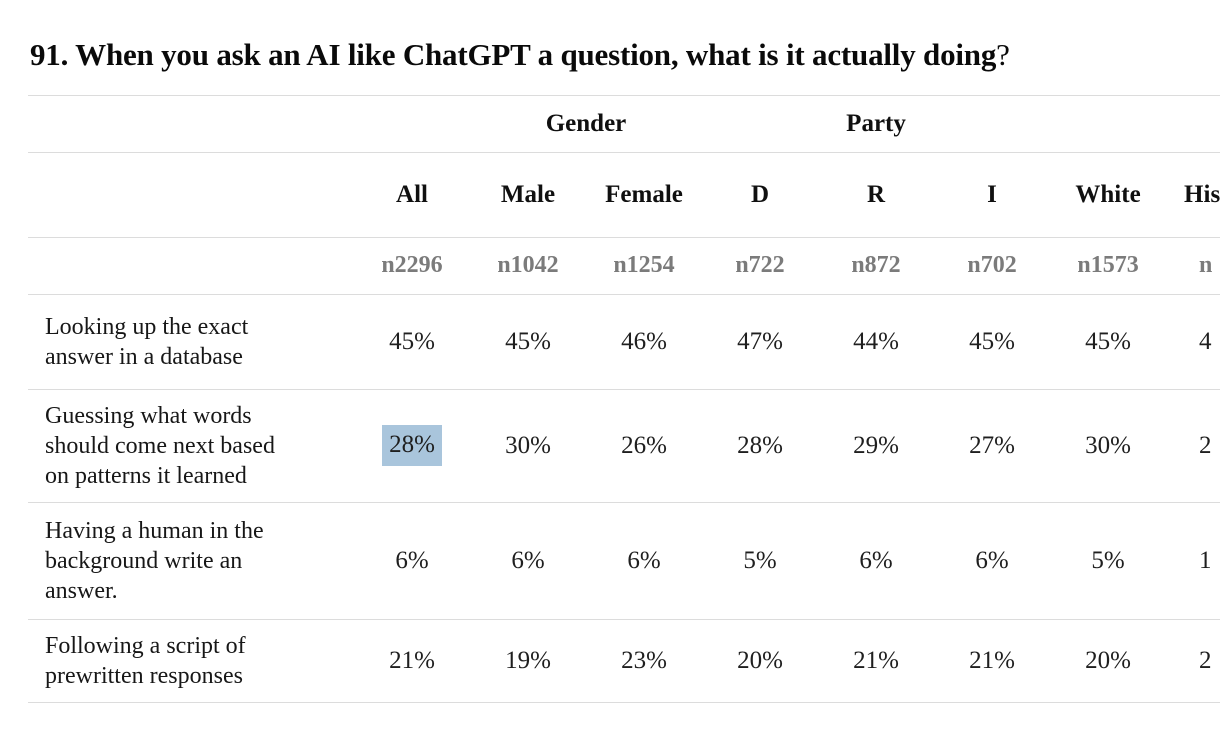 Image resolution: width=1220 pixels, height=748 pixels. What do you see at coordinates (760, 195) in the screenshot?
I see `column-header-d: D` at bounding box center [760, 195].